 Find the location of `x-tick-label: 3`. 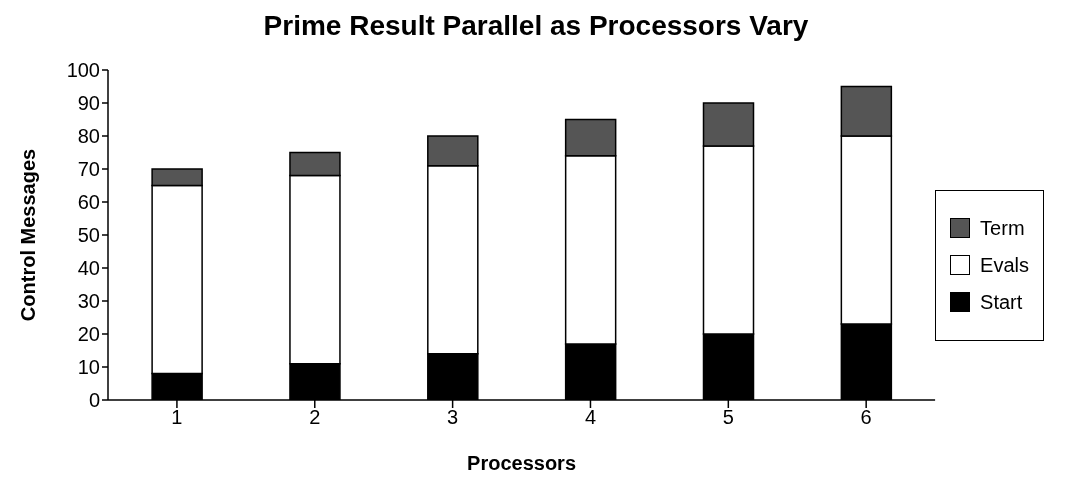

x-tick-label: 3 is located at coordinates (453, 417).